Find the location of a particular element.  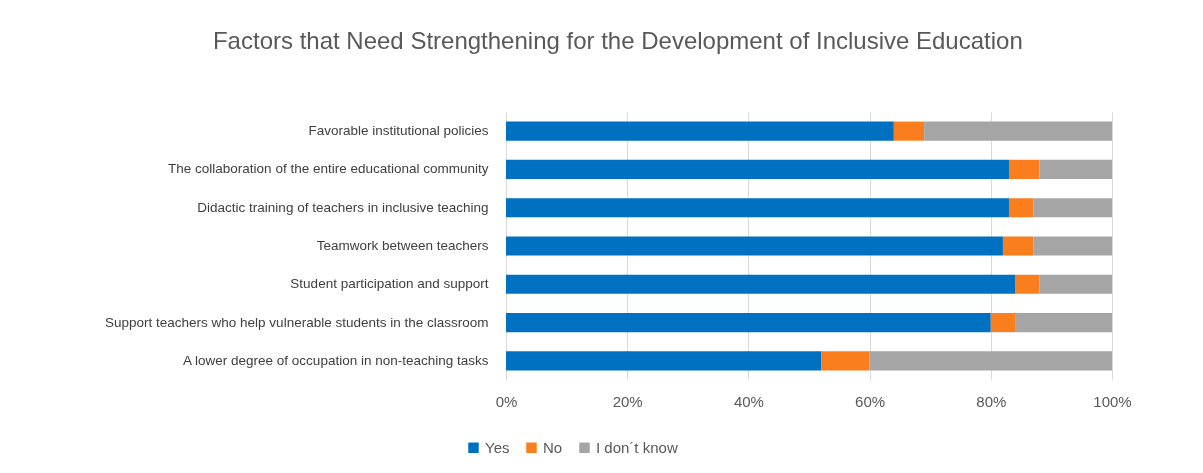

y-tick-label: The collaboration of the entire educational community is located at coordinates (328, 169).